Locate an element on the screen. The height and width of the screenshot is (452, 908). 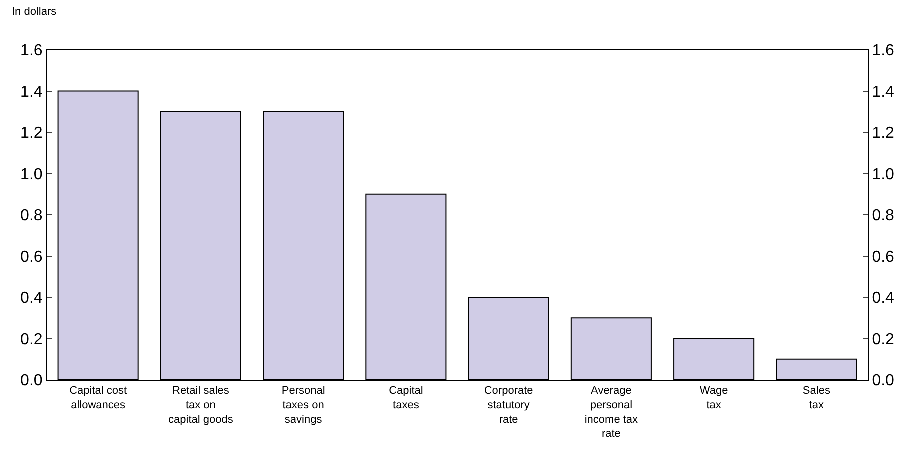
y2-tick-label: 0.4 is located at coordinates (883, 299).